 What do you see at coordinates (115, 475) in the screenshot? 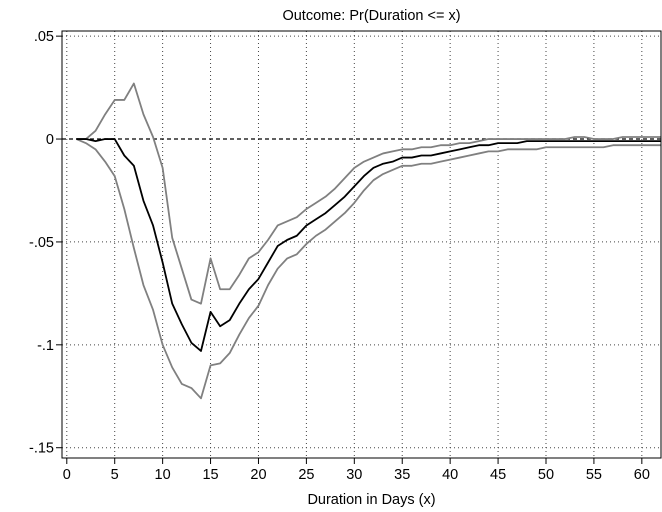
I see `x-tick-label: 5` at bounding box center [115, 475].